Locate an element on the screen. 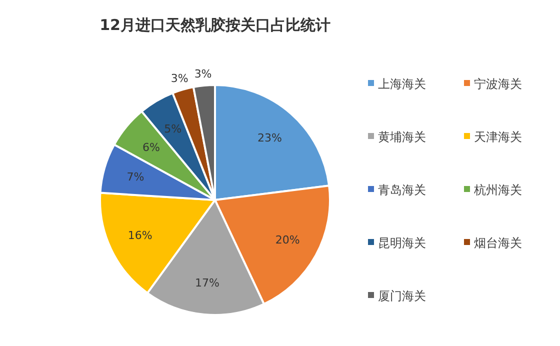  data-label: 5% is located at coordinates (173, 129).